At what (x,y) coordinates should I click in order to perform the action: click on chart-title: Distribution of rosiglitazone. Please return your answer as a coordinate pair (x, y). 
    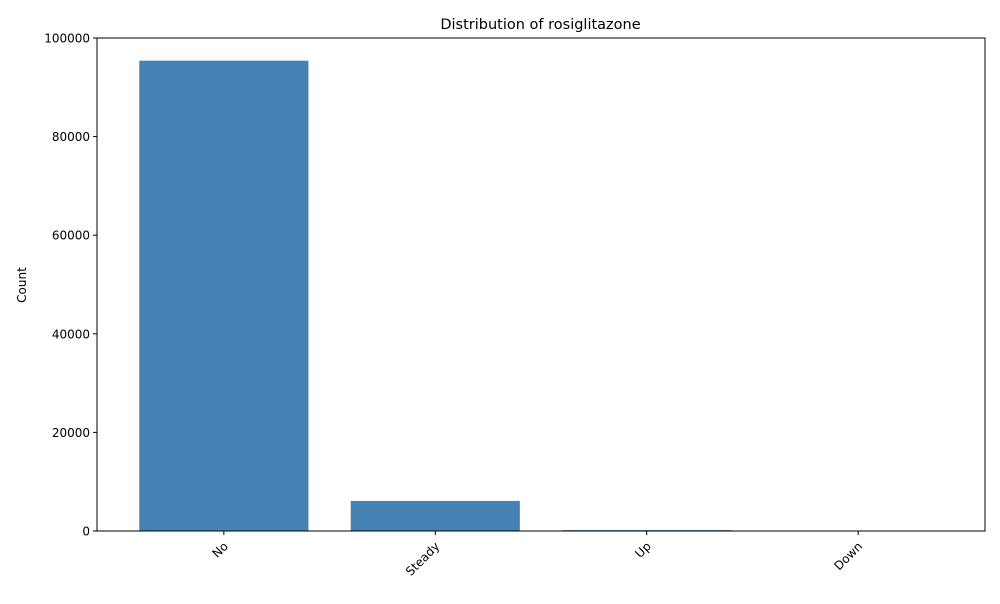
    Looking at the image, I should click on (540, 25).